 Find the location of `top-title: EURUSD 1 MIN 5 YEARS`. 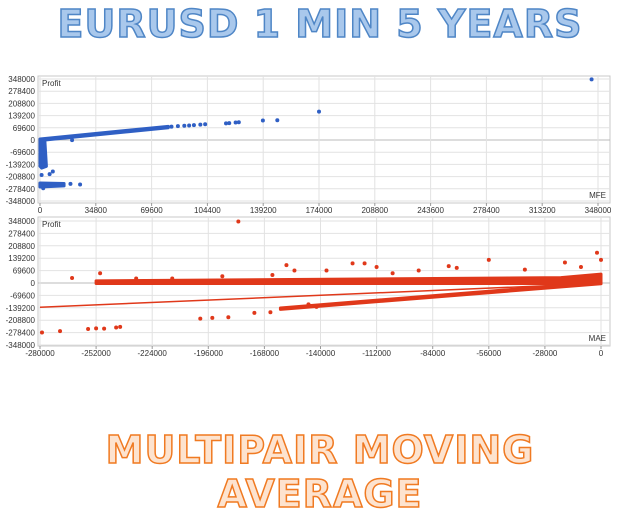

top-title: EURUSD 1 MIN 5 YEARS is located at coordinates (320, 24).